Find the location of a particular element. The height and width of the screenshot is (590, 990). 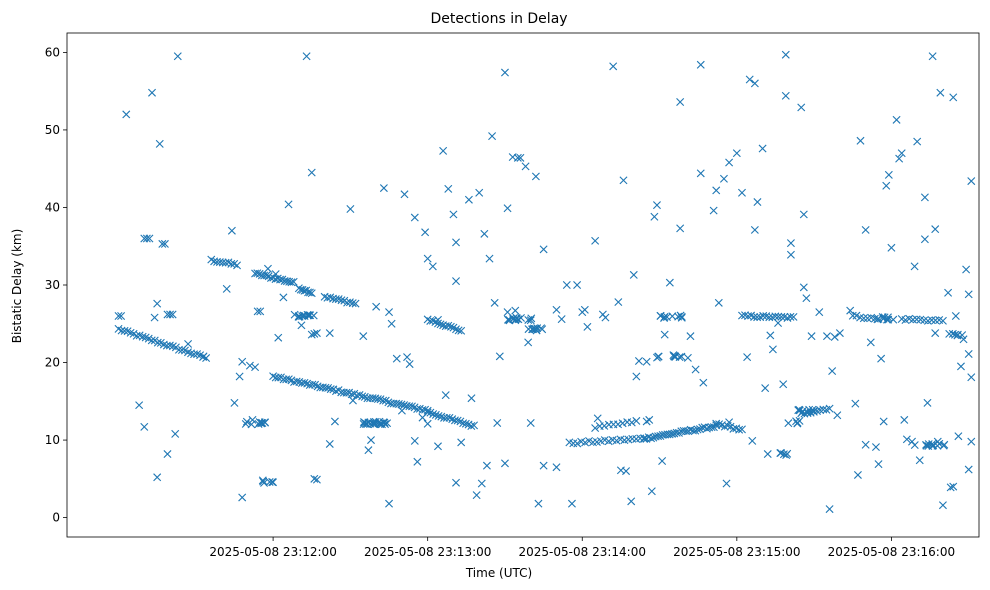

x-tick-label: 2025-05-08 23:13:00 is located at coordinates (427, 552).